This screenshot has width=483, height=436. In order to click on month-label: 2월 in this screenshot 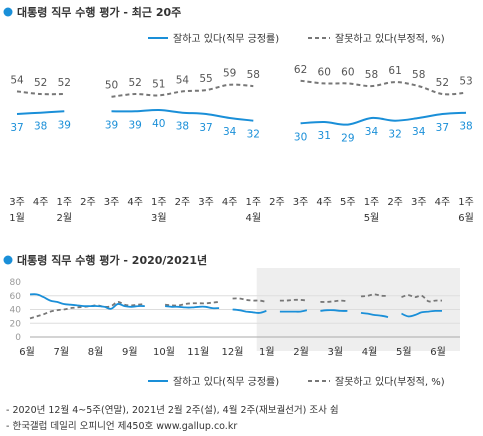, I will do `click(64, 218)`.